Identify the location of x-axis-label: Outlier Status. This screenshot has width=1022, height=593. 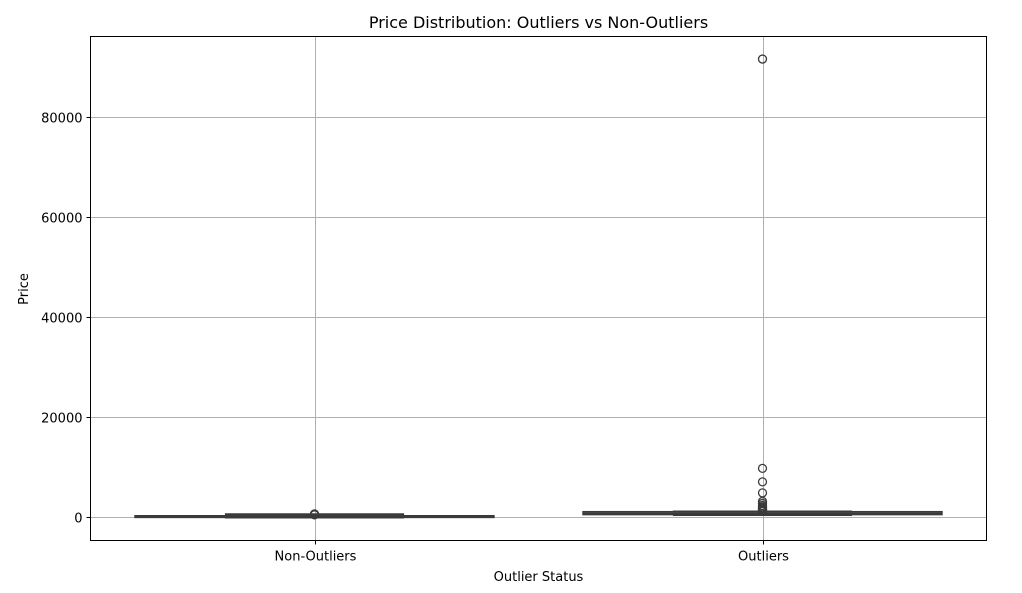
(539, 577).